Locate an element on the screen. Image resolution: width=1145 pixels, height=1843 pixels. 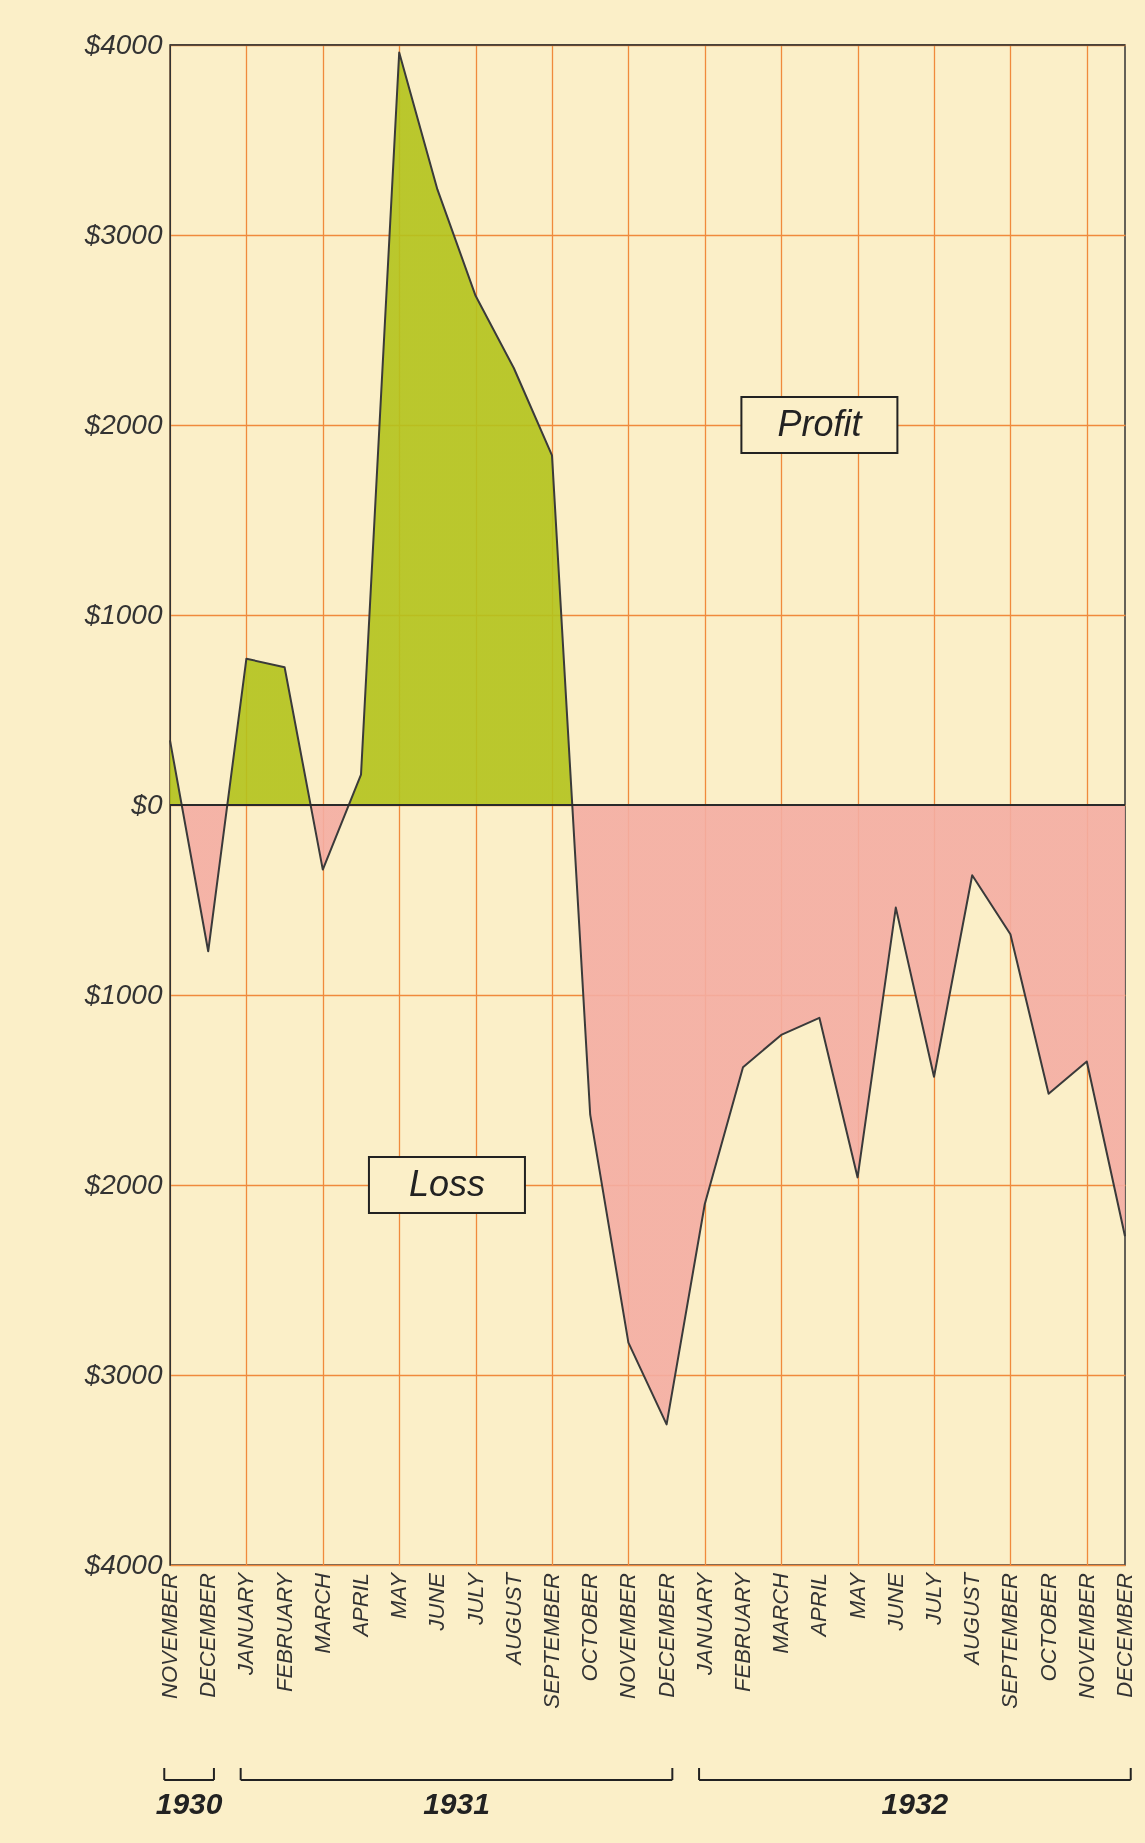
annotation: Loss is located at coordinates (446, 1183).